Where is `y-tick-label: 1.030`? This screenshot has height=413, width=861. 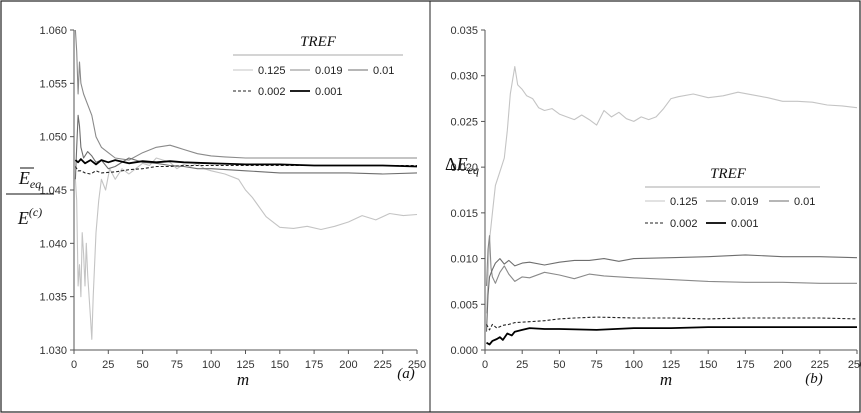 y-tick-label: 1.030 is located at coordinates (53, 351).